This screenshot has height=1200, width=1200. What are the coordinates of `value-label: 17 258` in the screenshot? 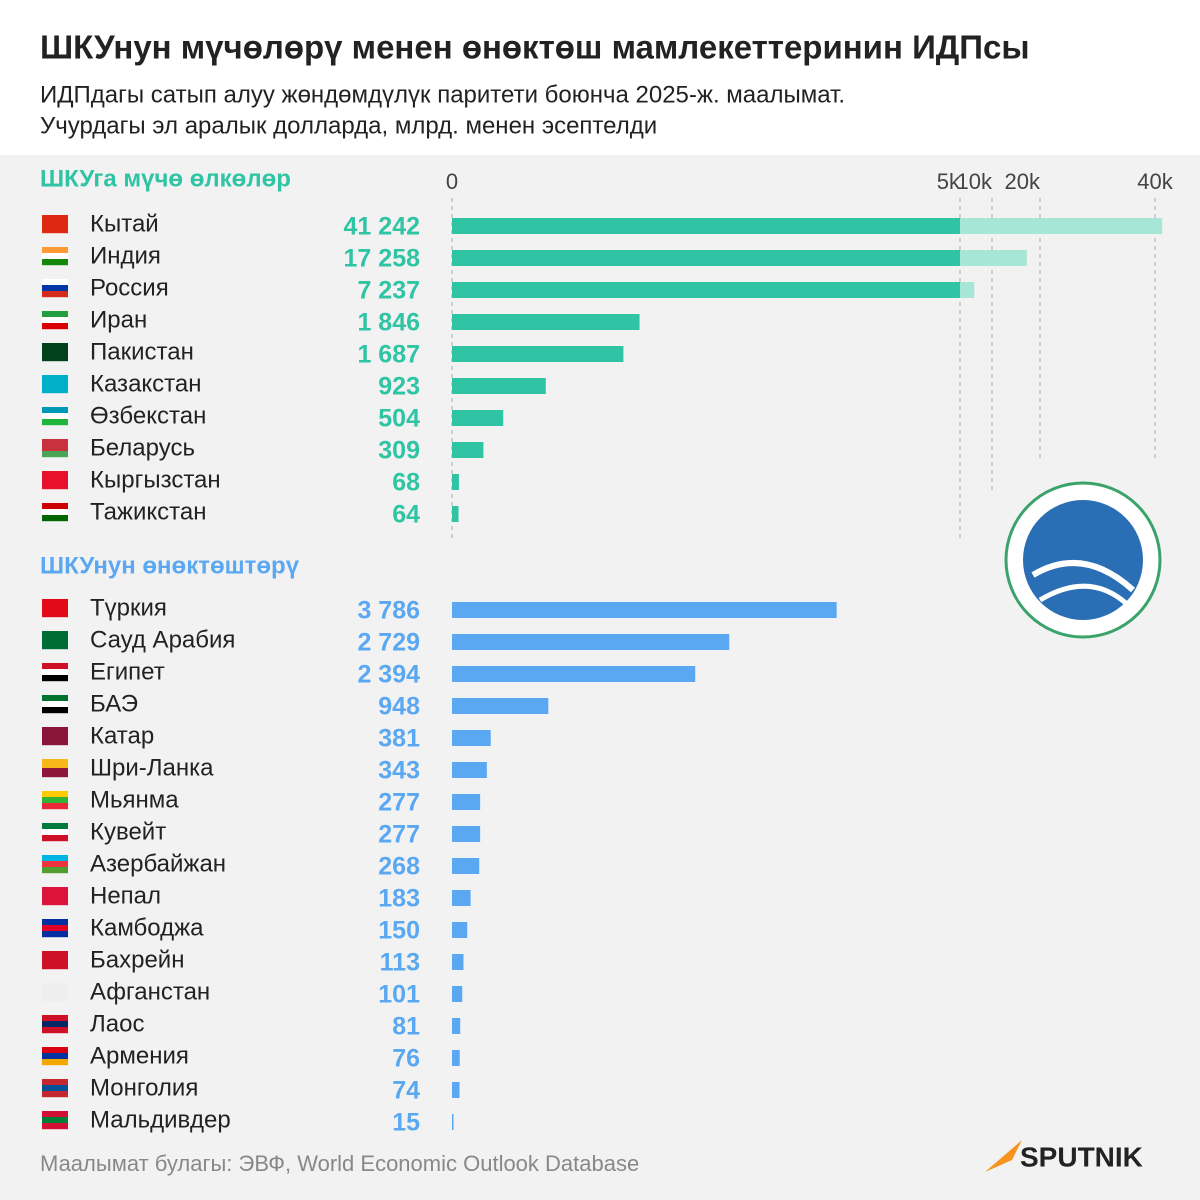 It's located at (382, 259).